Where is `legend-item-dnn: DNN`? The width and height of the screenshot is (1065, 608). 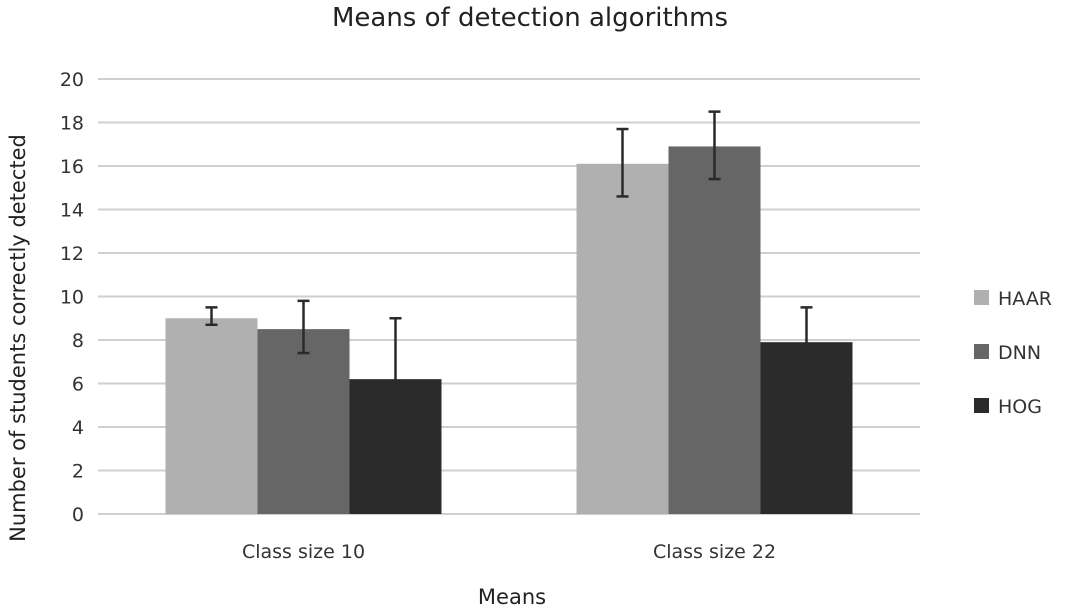
legend-item-dnn: DNN is located at coordinates (1007, 353).